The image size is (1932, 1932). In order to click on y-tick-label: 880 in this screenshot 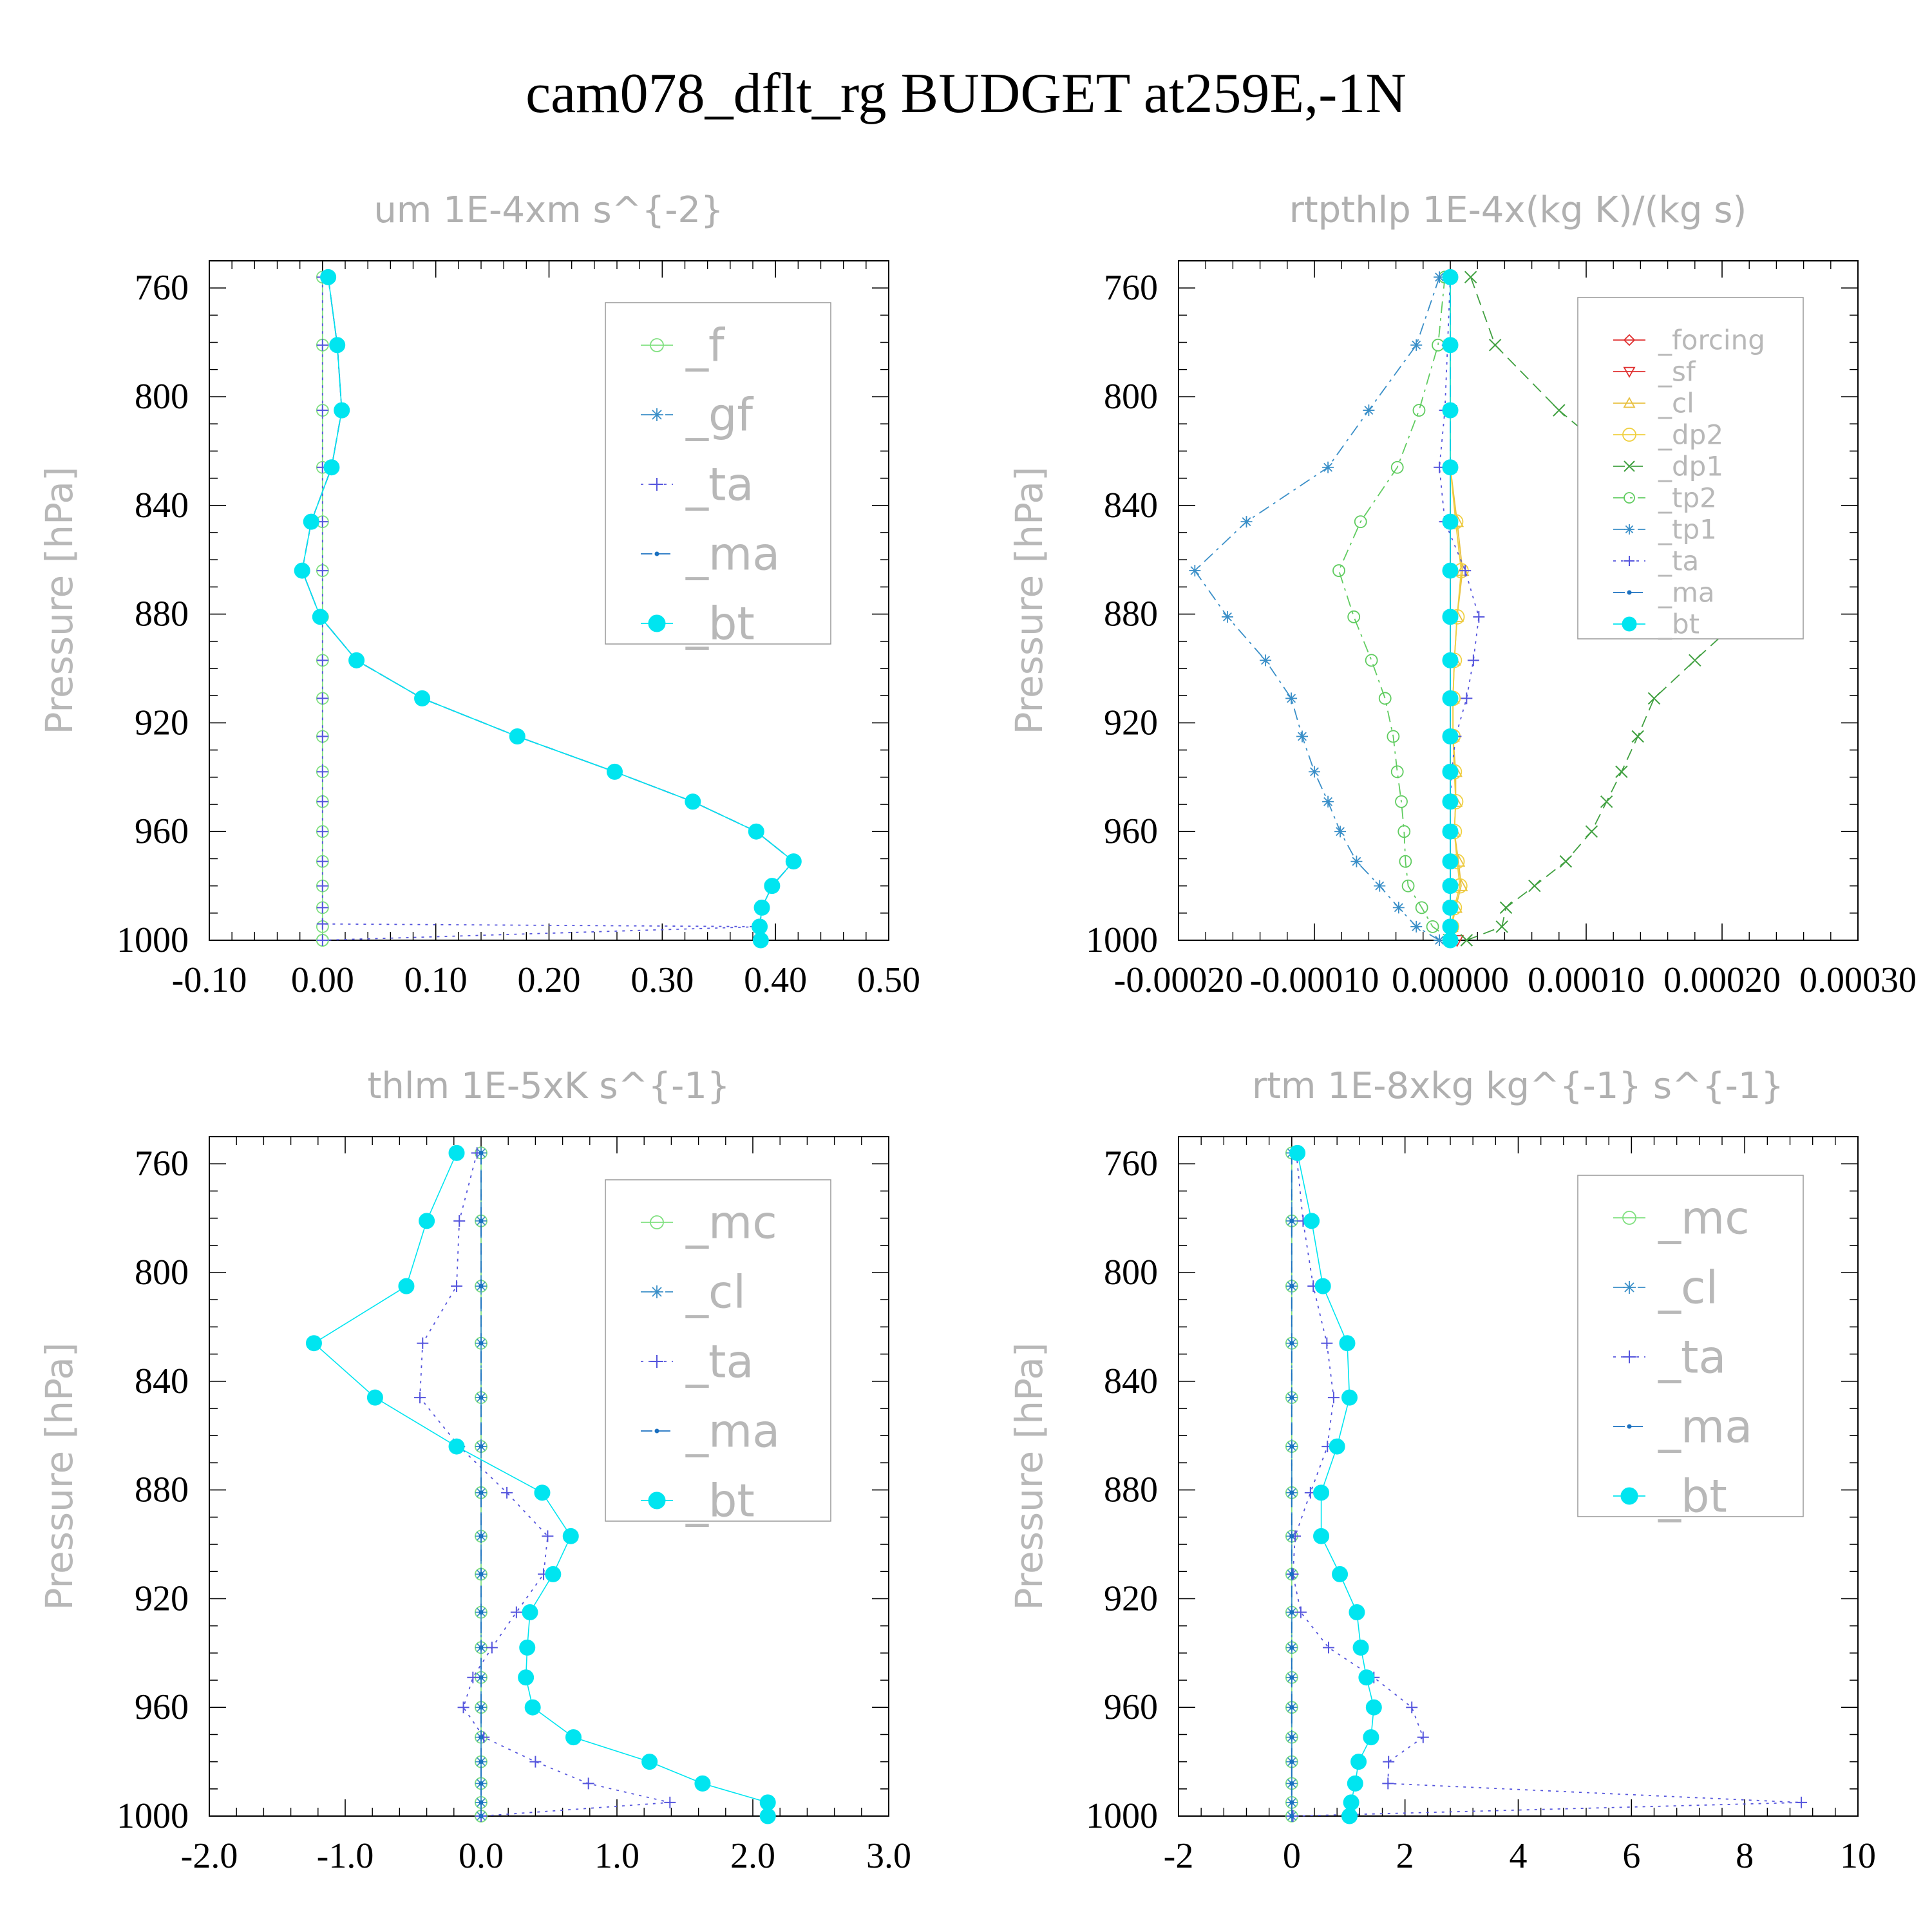, I will do `click(1131, 1490)`.